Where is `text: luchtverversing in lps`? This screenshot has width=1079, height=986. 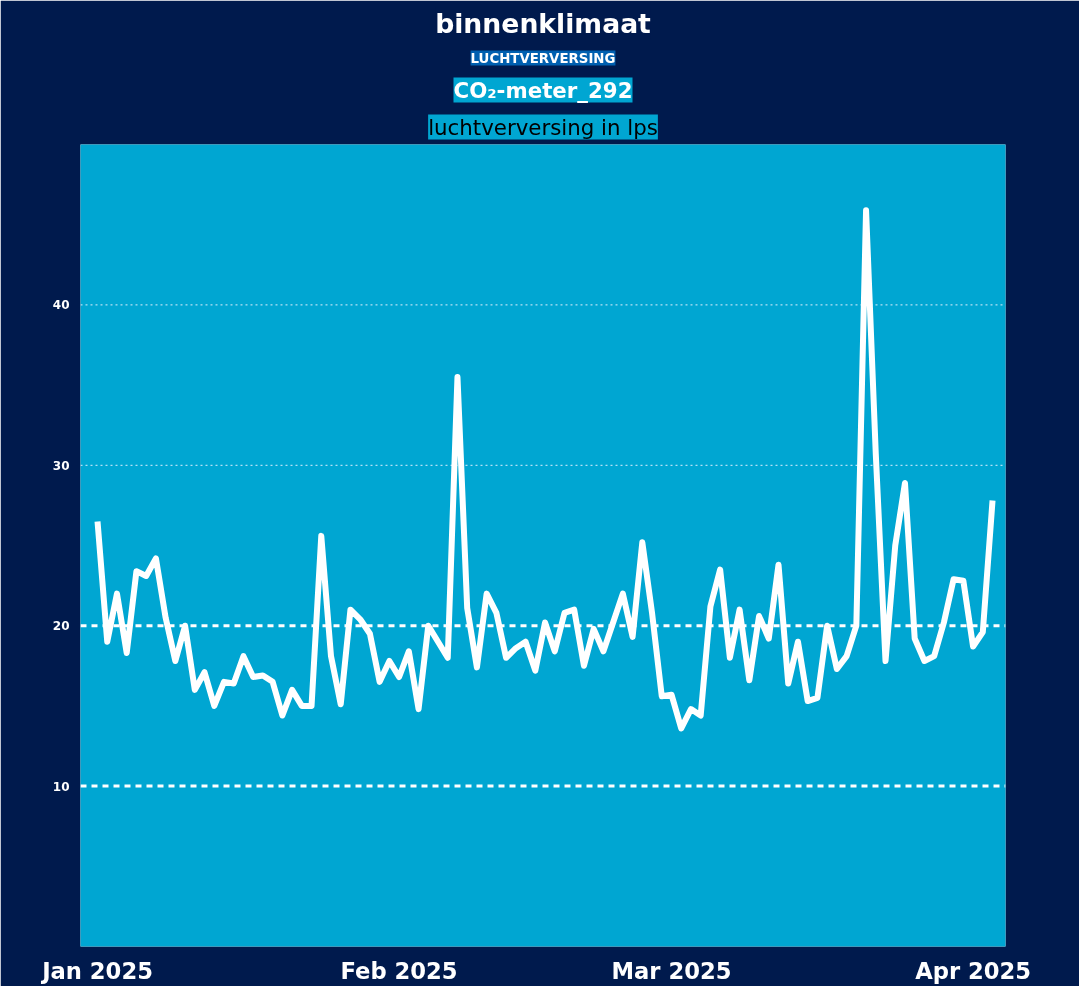
text: luchtverversing in lps is located at coordinates (543, 127).